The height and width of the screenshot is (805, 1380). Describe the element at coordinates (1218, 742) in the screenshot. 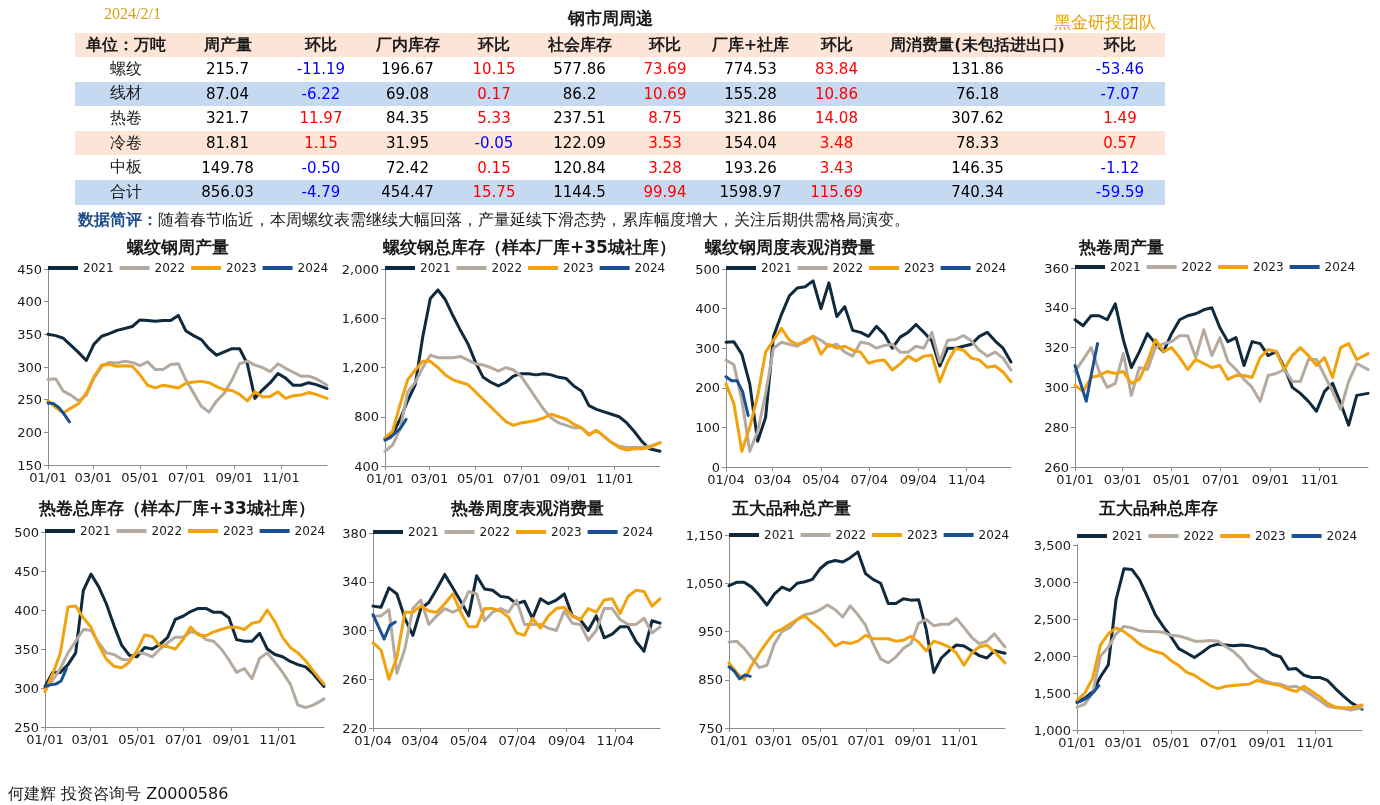

I see `x-tick-label: 07/01` at that location.